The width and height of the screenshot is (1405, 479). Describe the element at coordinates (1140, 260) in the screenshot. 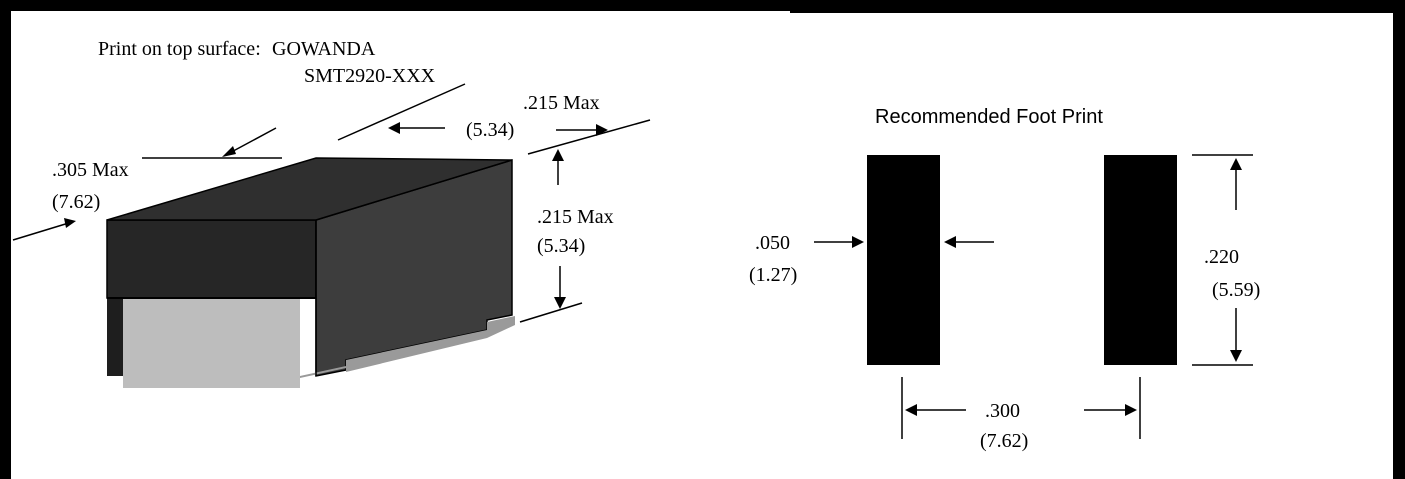

I see `footprint-pad-right` at that location.